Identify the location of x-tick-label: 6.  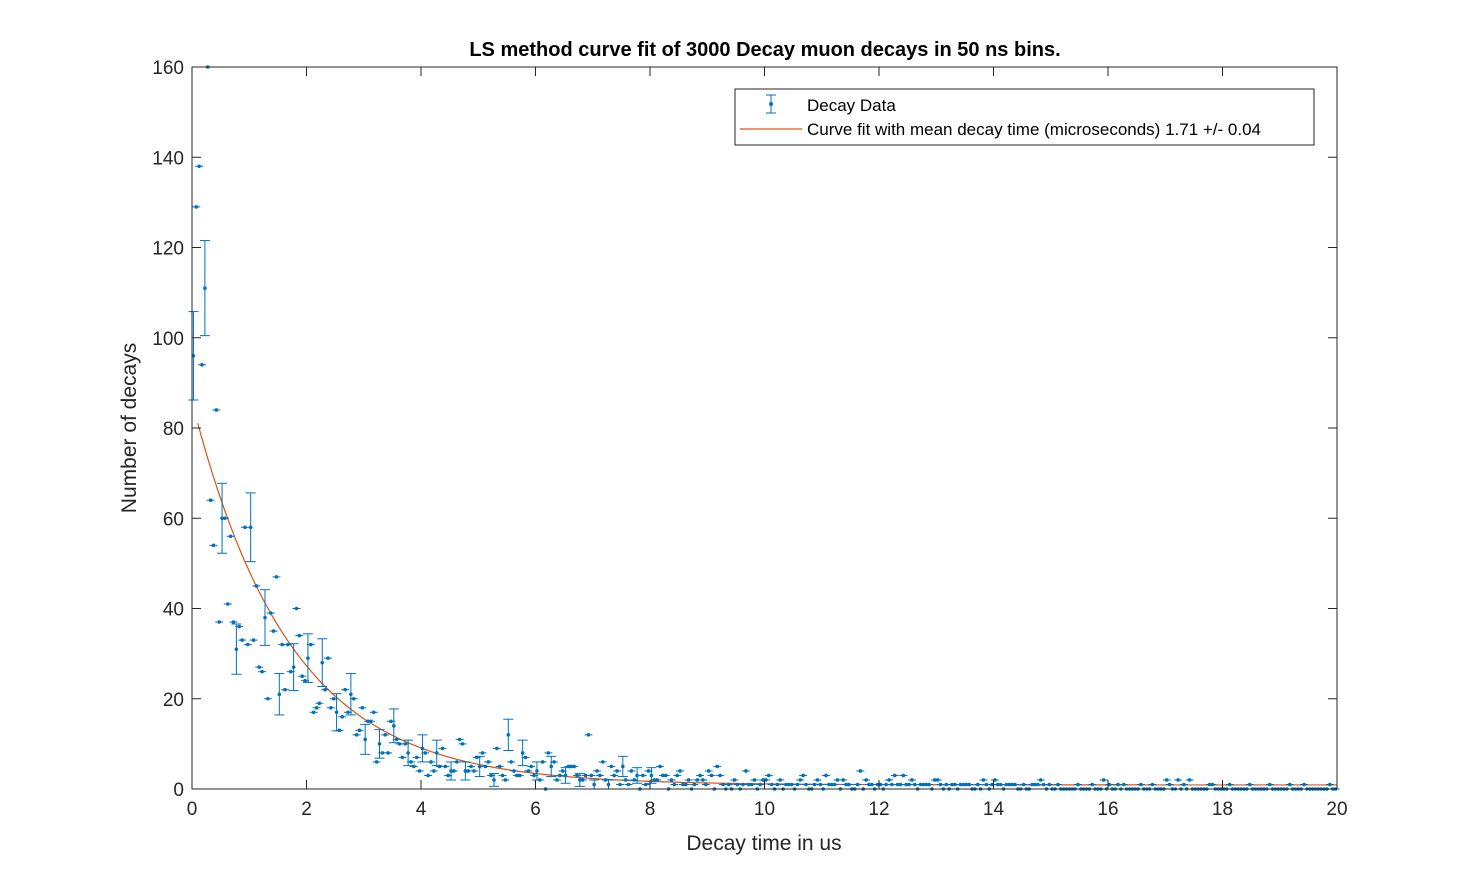
(535, 809).